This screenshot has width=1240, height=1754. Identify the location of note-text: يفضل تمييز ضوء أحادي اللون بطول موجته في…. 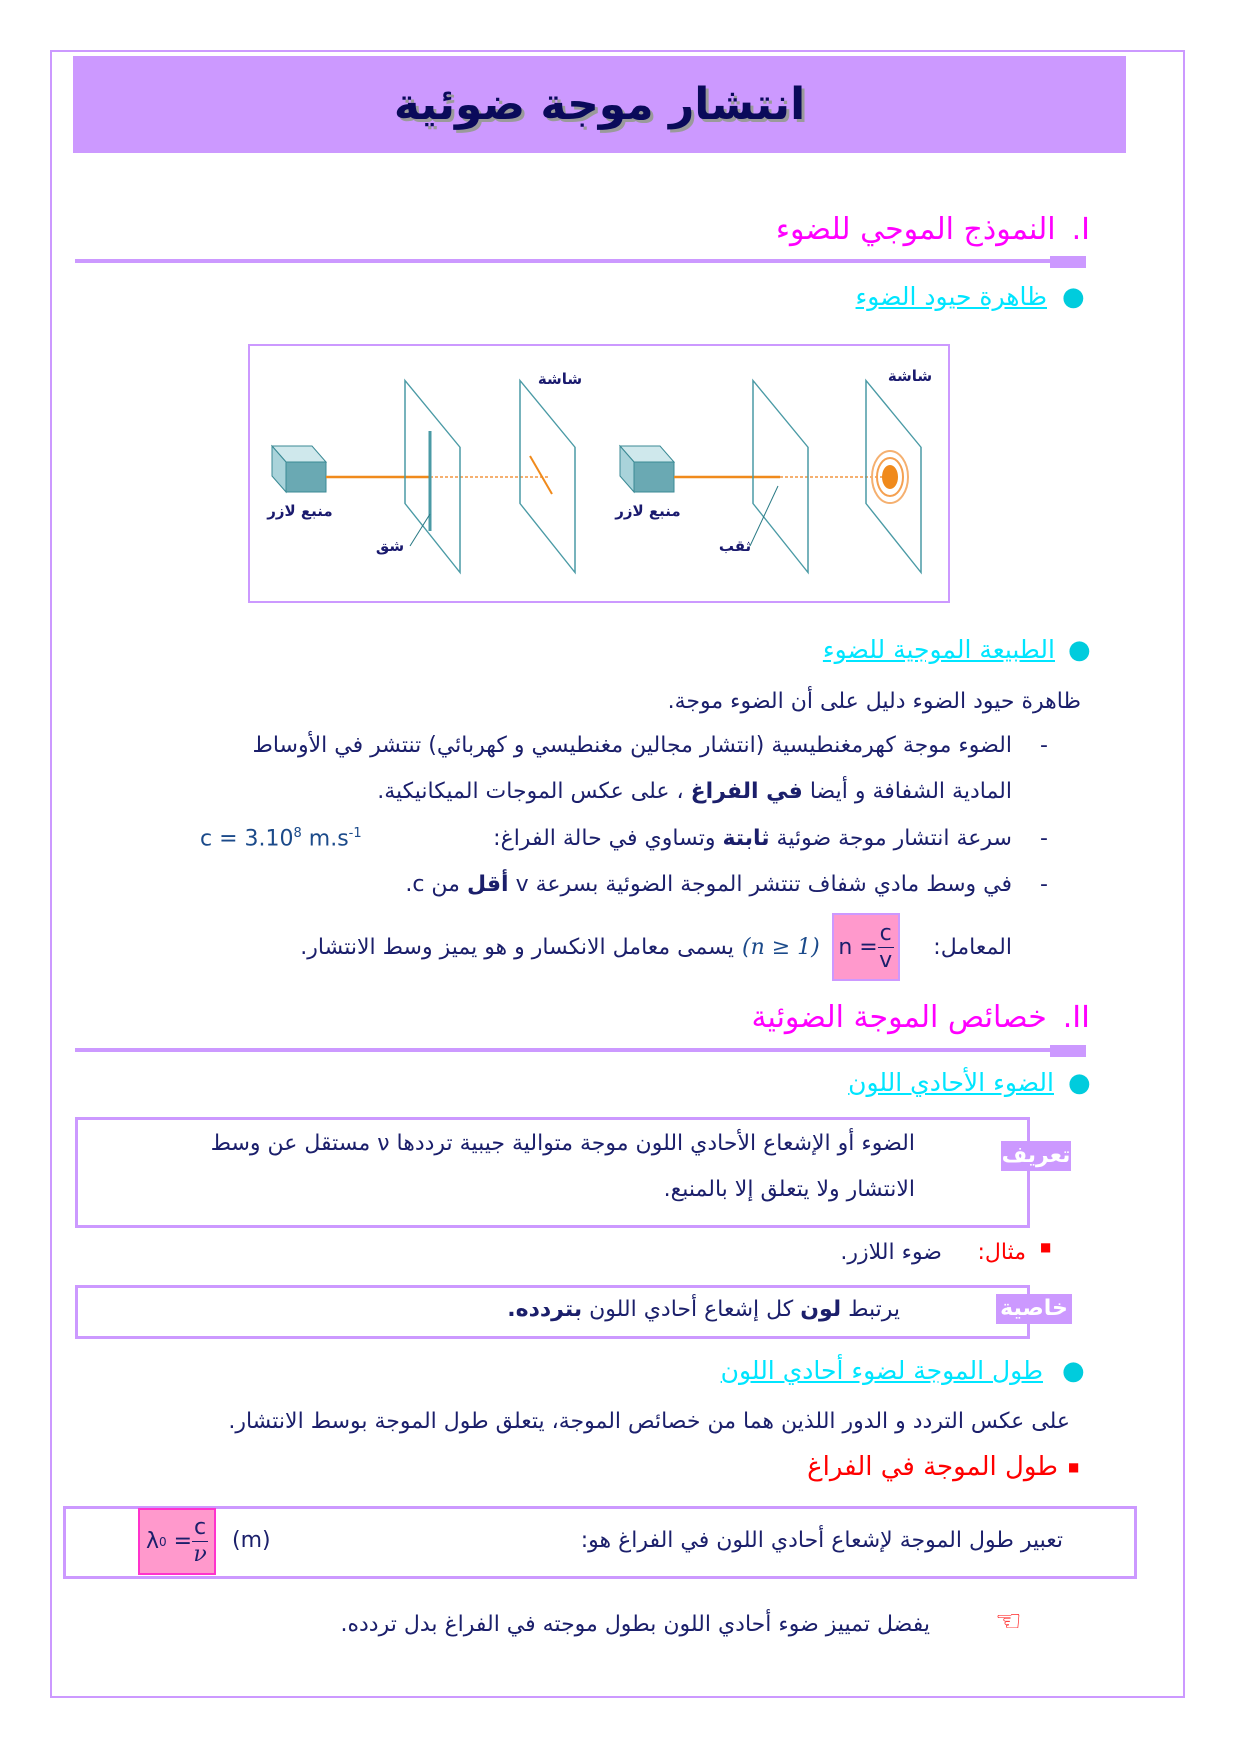
(635, 1624).